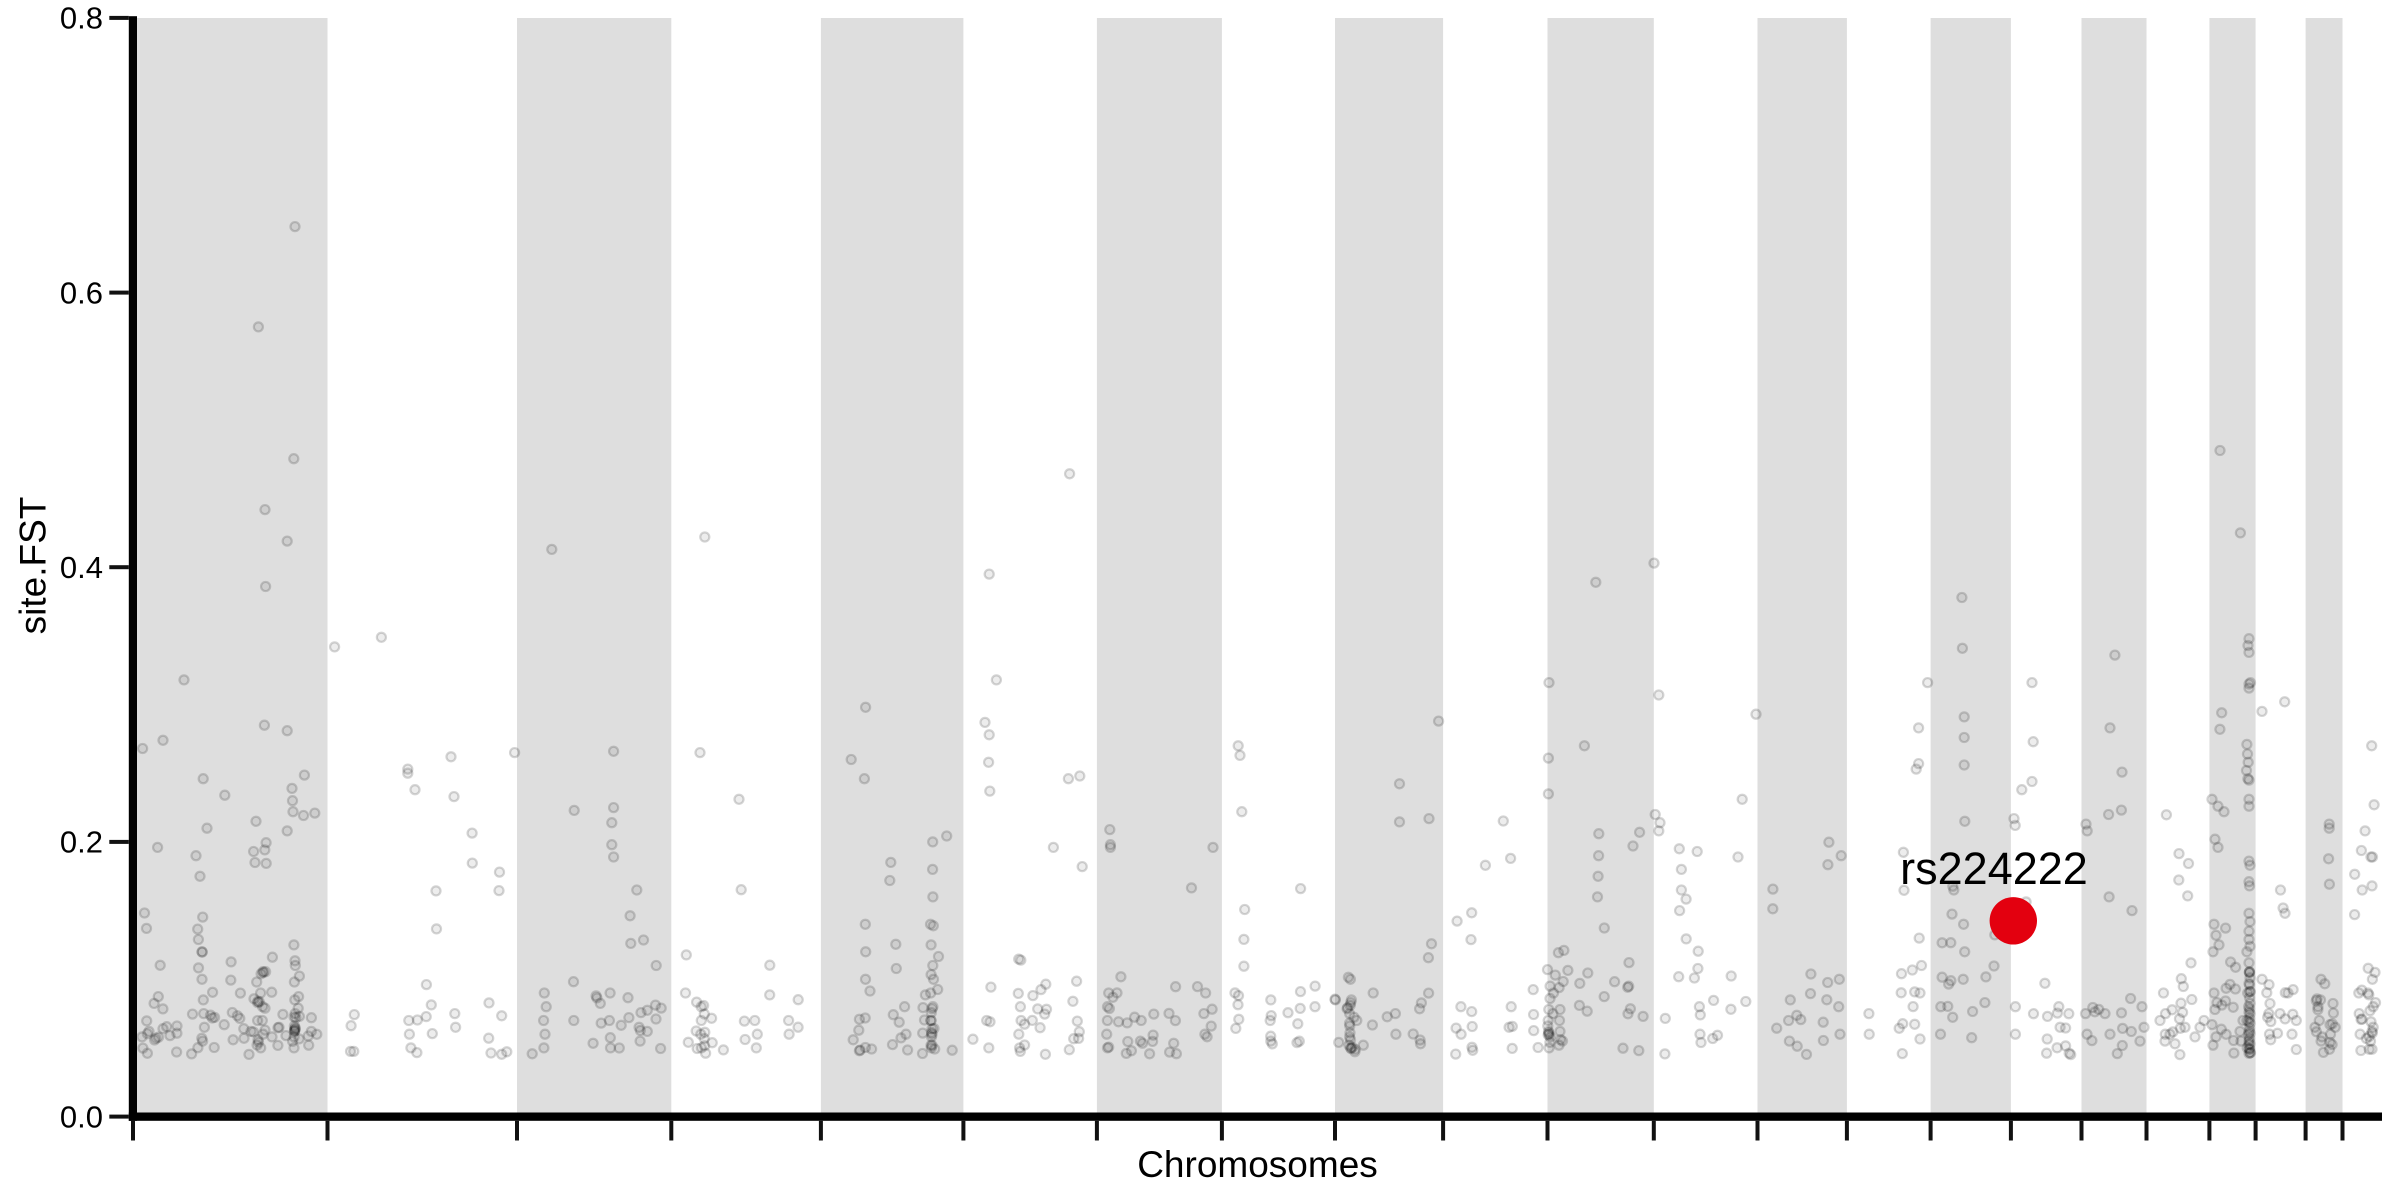  What do you see at coordinates (33, 566) in the screenshot?
I see `svg-text: site.FST` at bounding box center [33, 566].